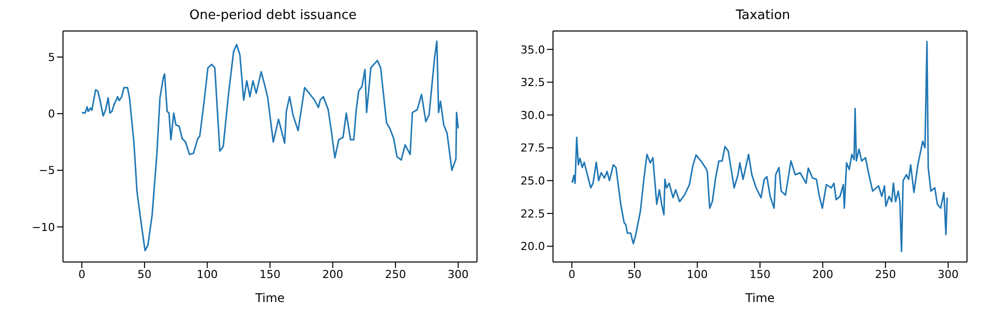  Describe the element at coordinates (532, 115) in the screenshot. I see `y-tick-label: 30.0` at that location.